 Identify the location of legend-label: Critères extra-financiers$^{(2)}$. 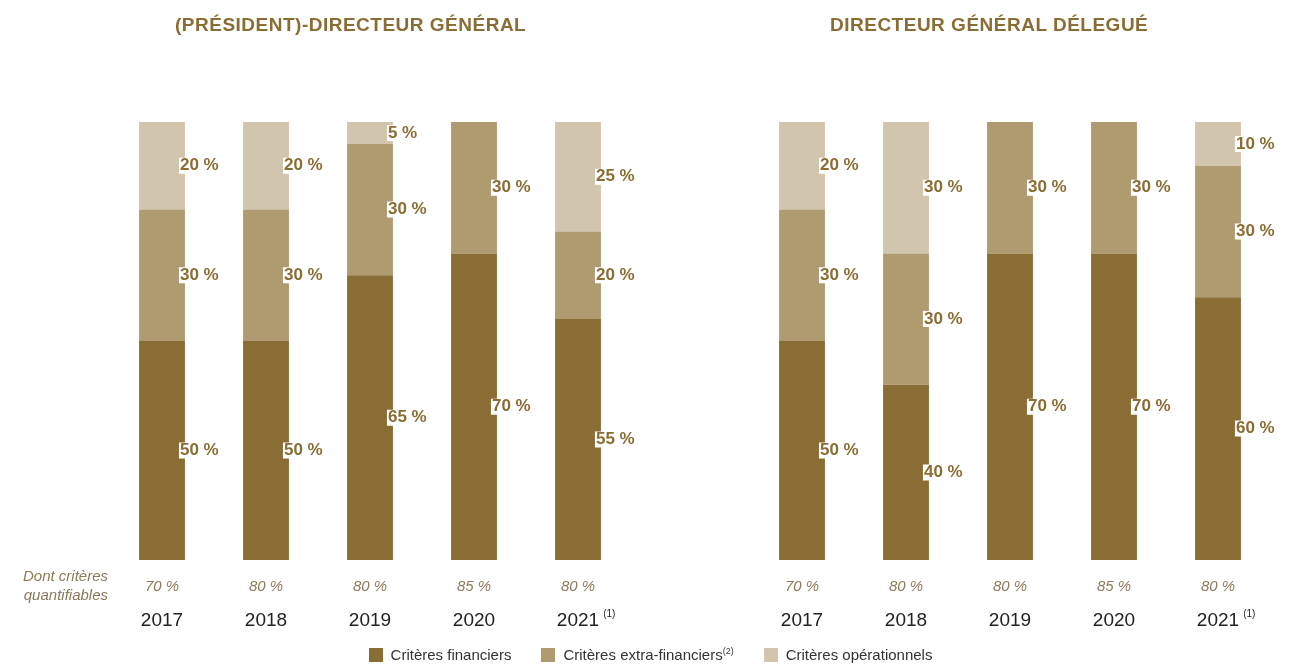
(648, 654).